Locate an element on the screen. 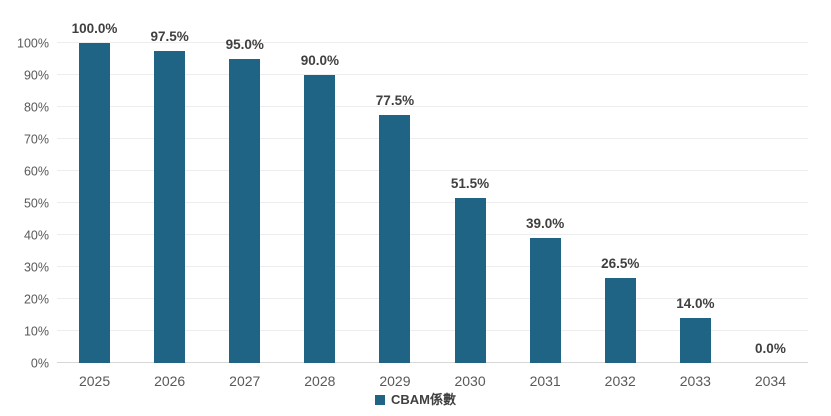  x-axis-tick-label: 2027 is located at coordinates (245, 381).